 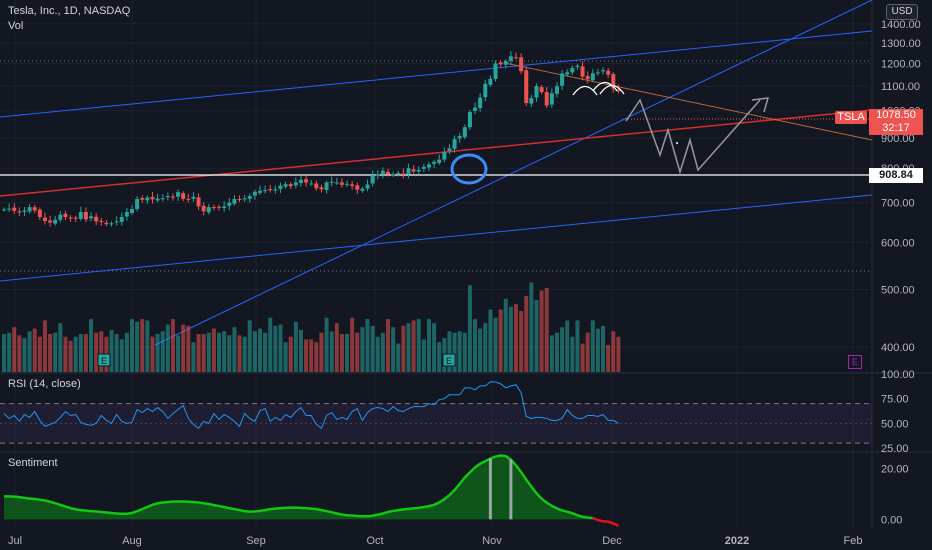 I want to click on rsi-pane, so click(x=436, y=412).